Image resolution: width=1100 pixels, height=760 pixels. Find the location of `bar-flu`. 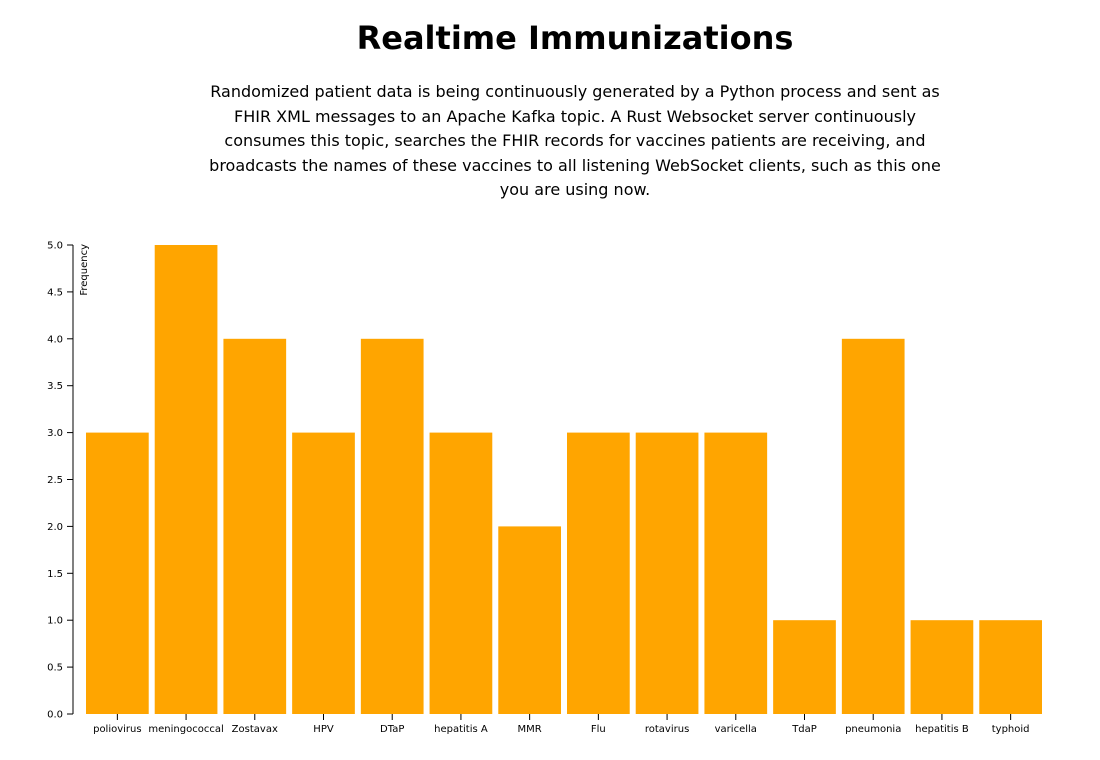

bar-flu is located at coordinates (598, 573).